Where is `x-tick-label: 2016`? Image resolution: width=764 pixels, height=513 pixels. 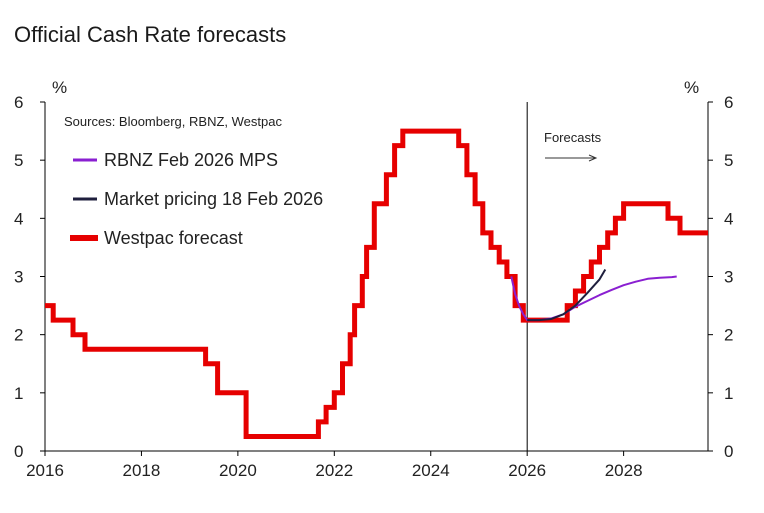 x-tick-label: 2016 is located at coordinates (45, 470).